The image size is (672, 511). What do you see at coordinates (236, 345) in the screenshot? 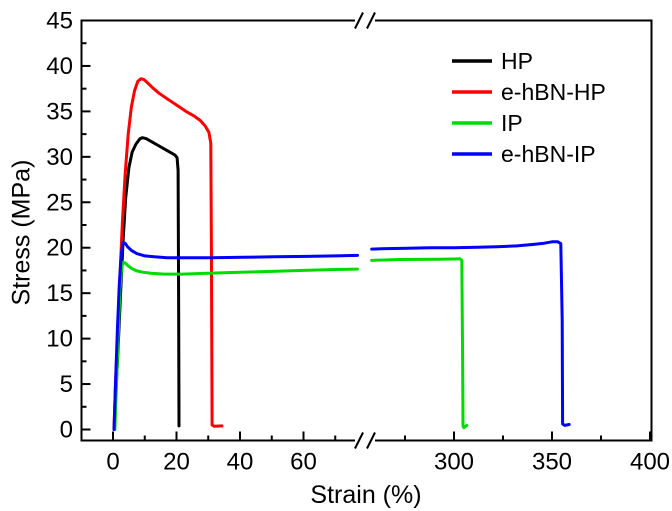
I see `series-line-ip` at bounding box center [236, 345].